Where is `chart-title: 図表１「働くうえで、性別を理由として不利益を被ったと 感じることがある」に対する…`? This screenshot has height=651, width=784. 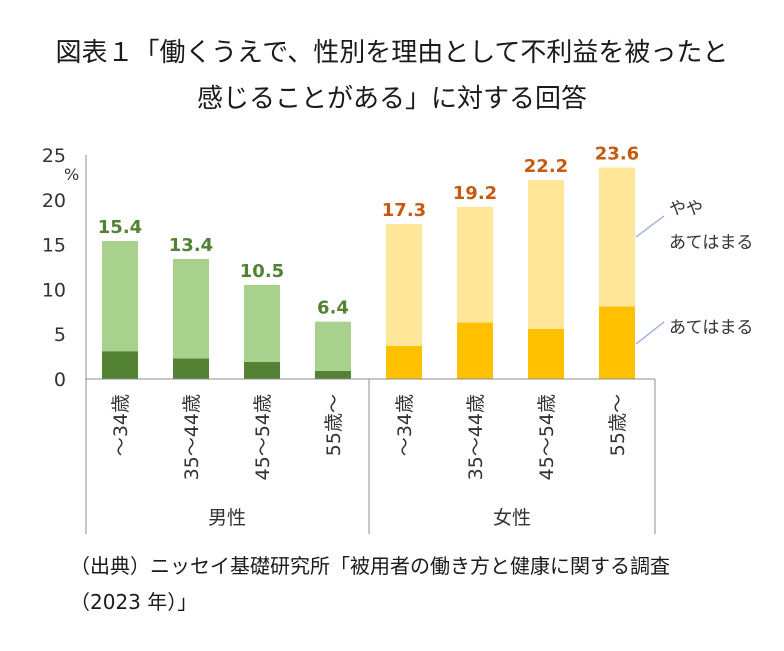 chart-title: 図表１「働くうえで、性別を理由として不利益を被ったと 感じることがある」に対する… is located at coordinates (392, 76).